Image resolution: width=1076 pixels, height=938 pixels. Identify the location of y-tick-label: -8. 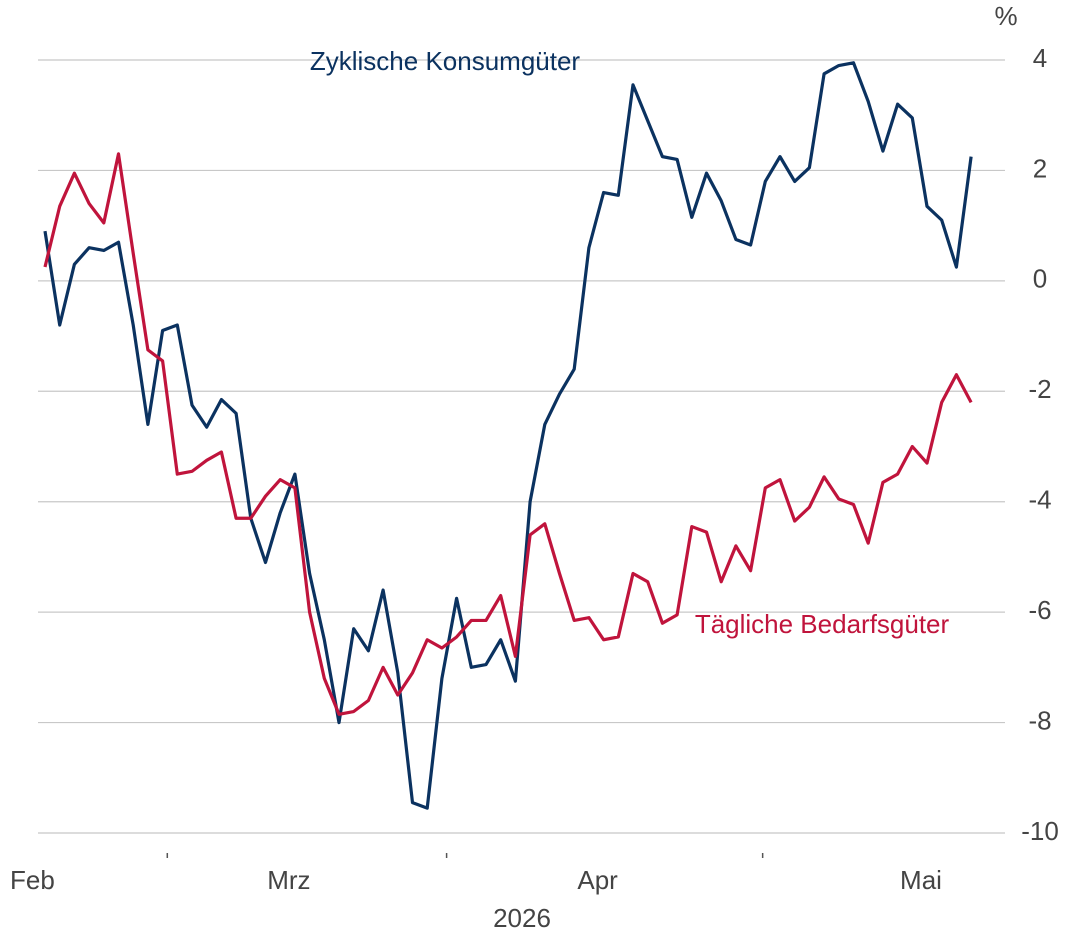
(1039, 720).